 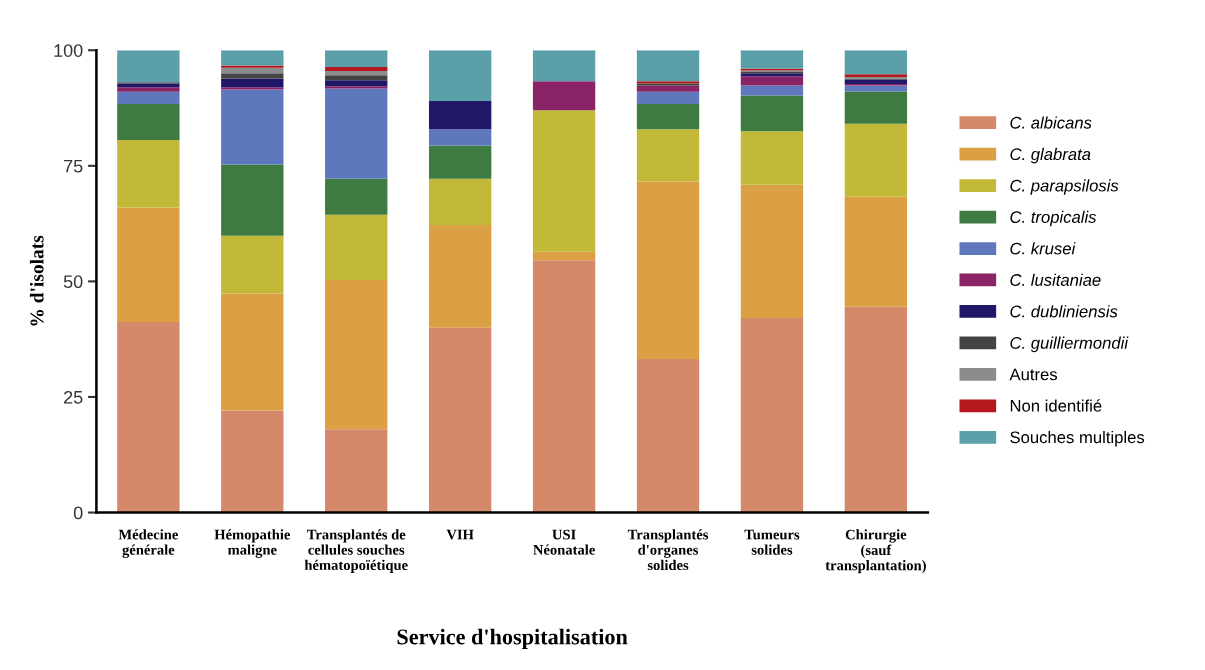 I want to click on x-tick-label: Médecine générale, so click(x=148, y=543).